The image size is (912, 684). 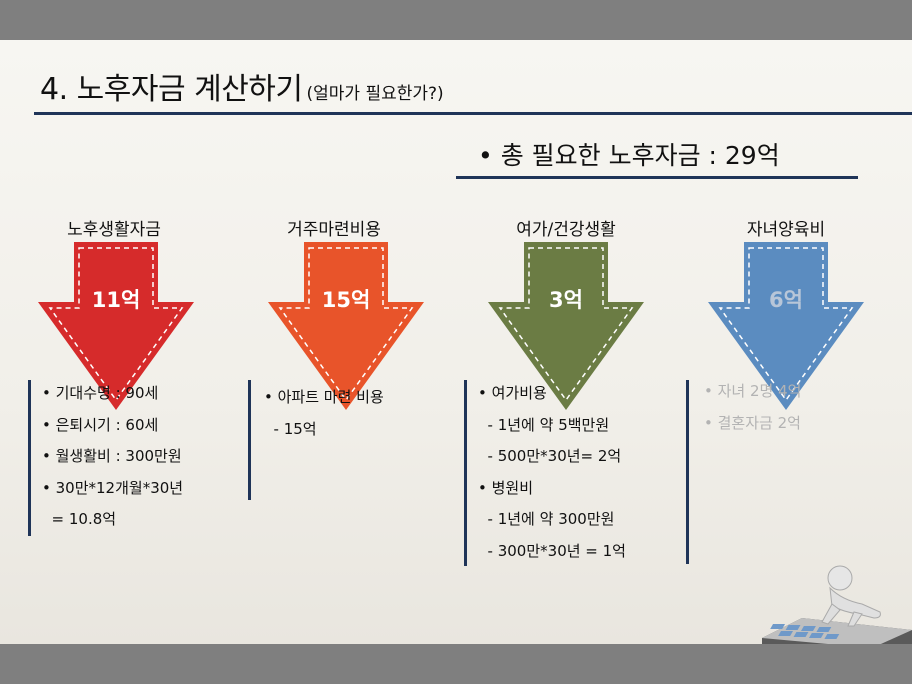 What do you see at coordinates (546, 519) in the screenshot?
I see `list-item: - 1년에 약 300만원` at bounding box center [546, 519].